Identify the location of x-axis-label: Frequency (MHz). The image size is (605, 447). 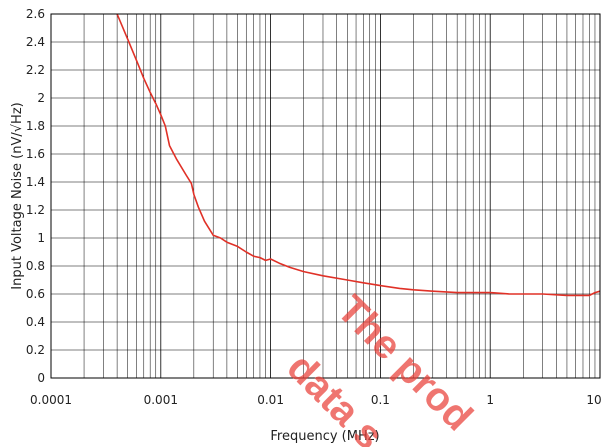
(324, 436).